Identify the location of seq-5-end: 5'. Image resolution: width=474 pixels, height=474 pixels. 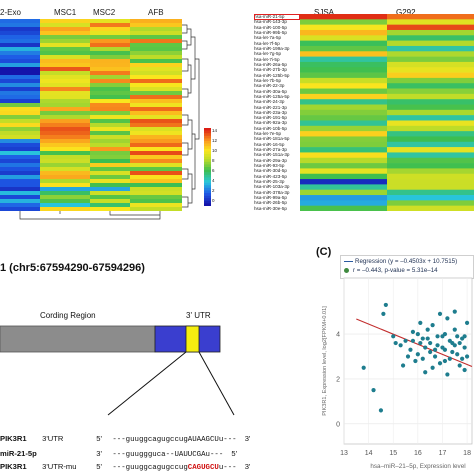
(99, 438).